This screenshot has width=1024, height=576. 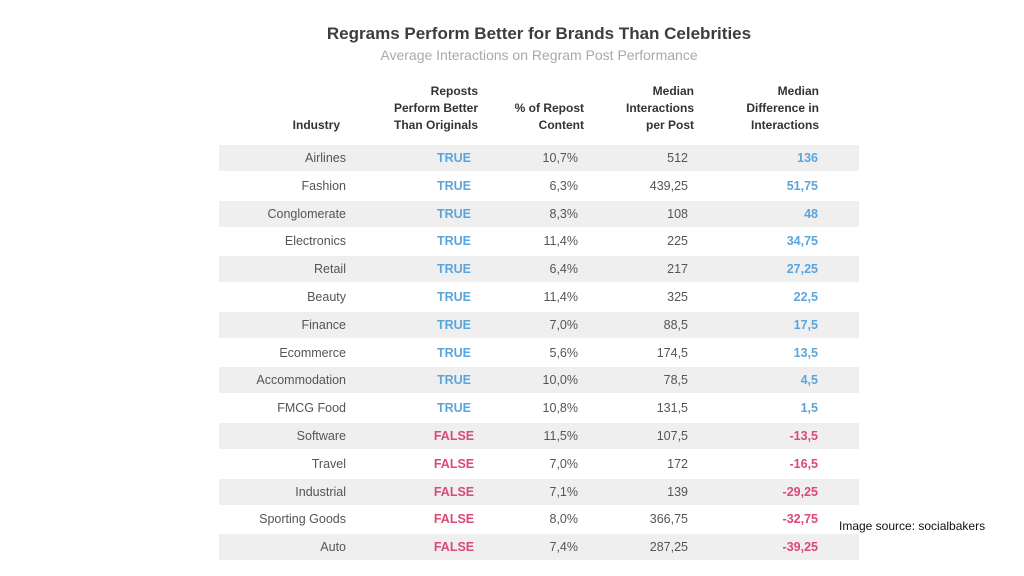 What do you see at coordinates (539, 435) in the screenshot?
I see `table-row: Software FALSE 11,5% 107,5 -13,5` at bounding box center [539, 435].